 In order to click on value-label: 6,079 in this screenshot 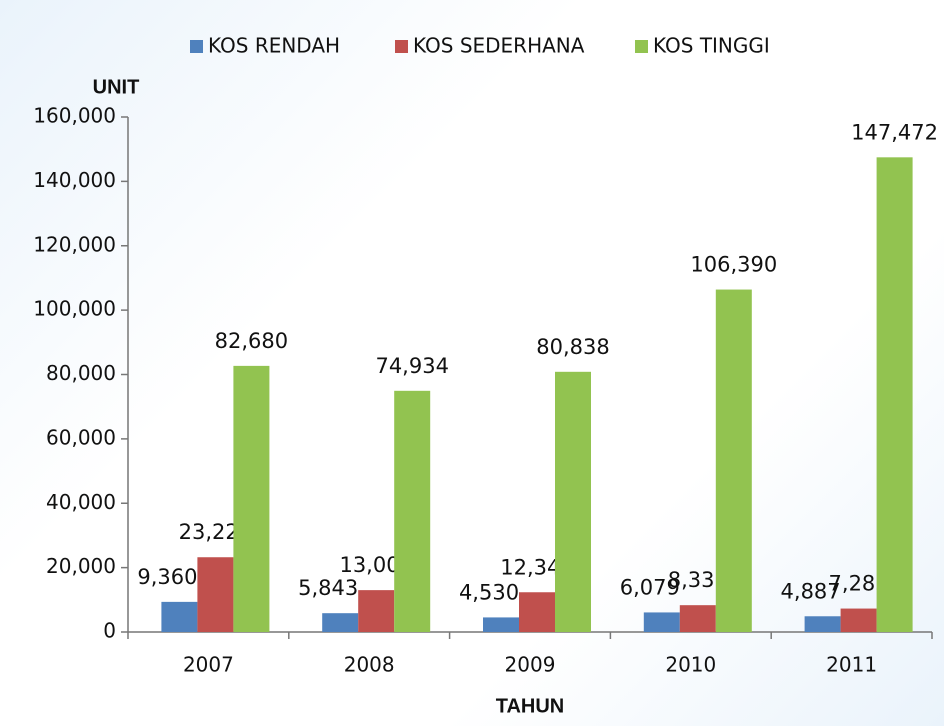, I will do `click(650, 587)`.